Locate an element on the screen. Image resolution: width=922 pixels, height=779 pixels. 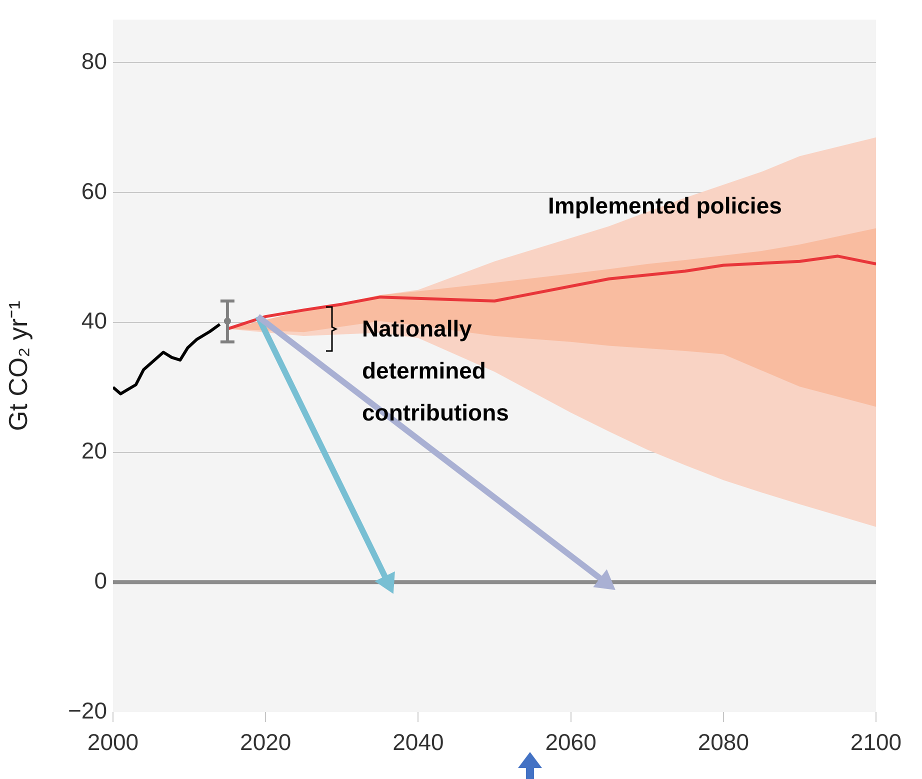
y-tick-label: −20 is located at coordinates (87, 710).